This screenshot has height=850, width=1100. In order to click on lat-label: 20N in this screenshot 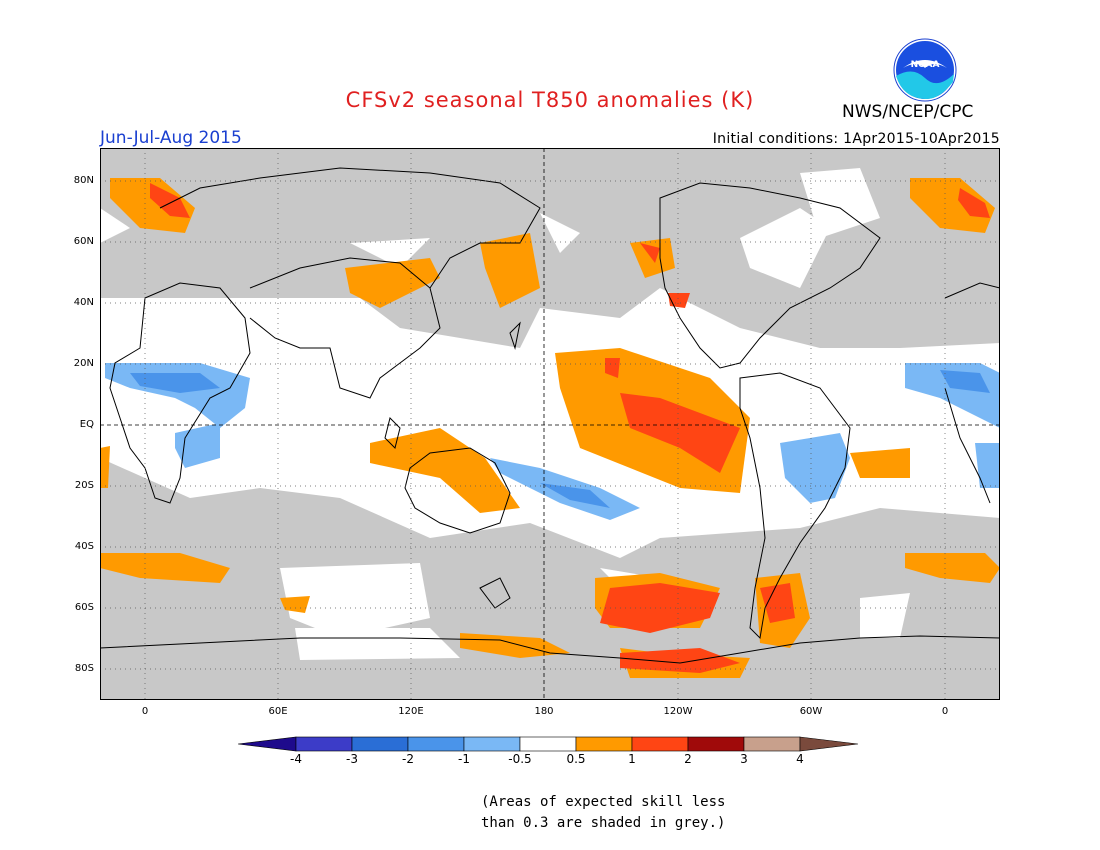, I will do `click(83, 363)`.